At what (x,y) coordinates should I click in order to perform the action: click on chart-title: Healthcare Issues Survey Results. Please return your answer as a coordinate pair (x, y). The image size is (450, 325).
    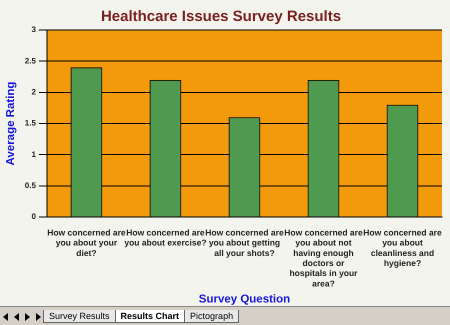
    Looking at the image, I should click on (221, 17).